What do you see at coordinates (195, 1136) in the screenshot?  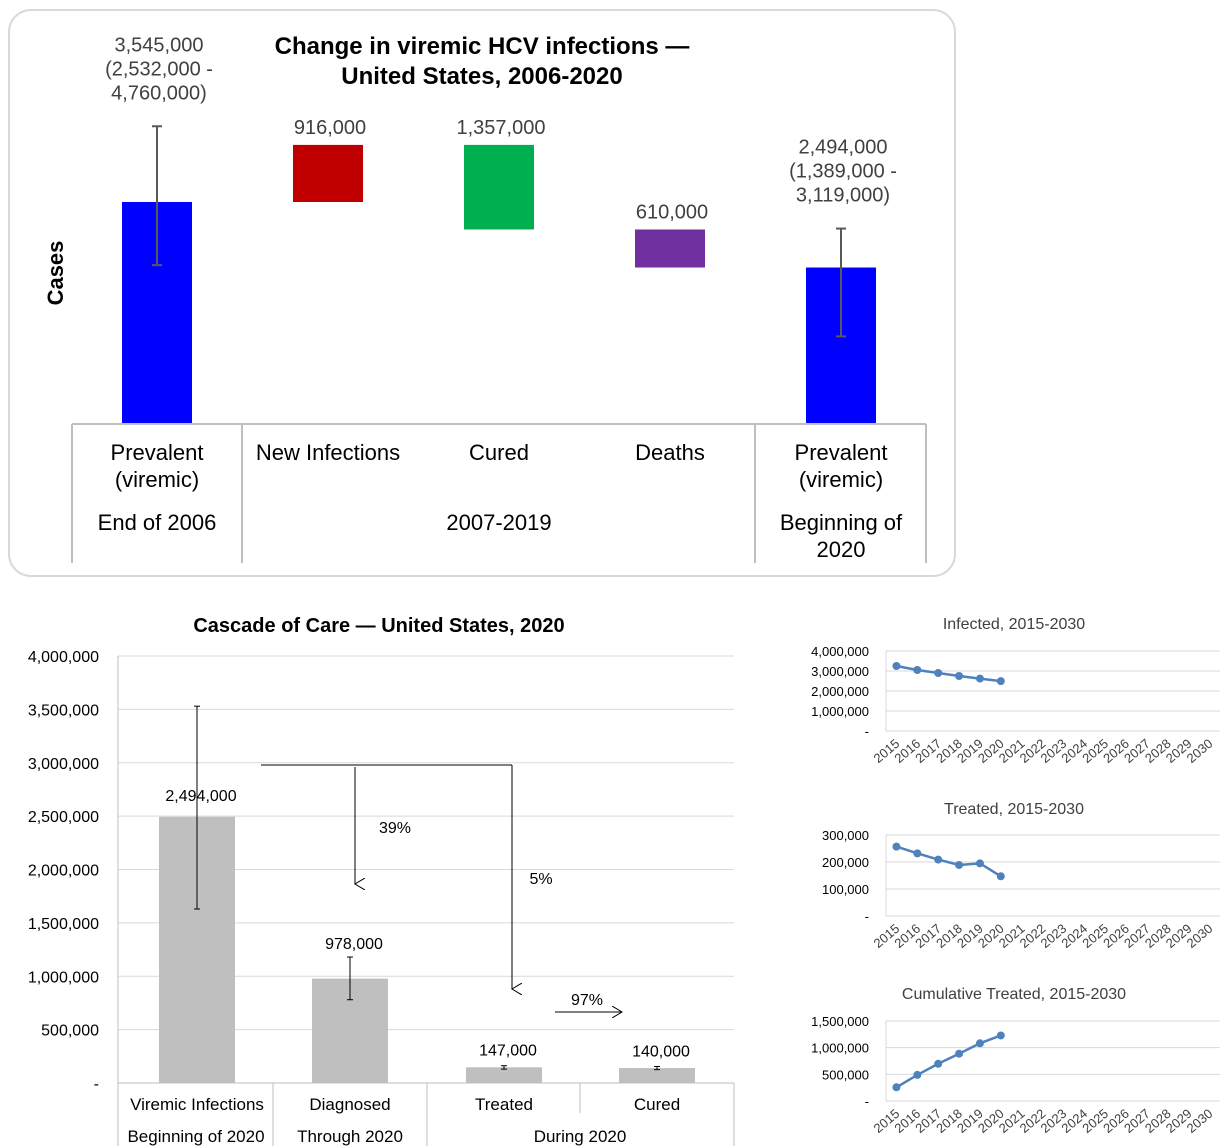 I see `group-label: Beginning of 2020` at bounding box center [195, 1136].